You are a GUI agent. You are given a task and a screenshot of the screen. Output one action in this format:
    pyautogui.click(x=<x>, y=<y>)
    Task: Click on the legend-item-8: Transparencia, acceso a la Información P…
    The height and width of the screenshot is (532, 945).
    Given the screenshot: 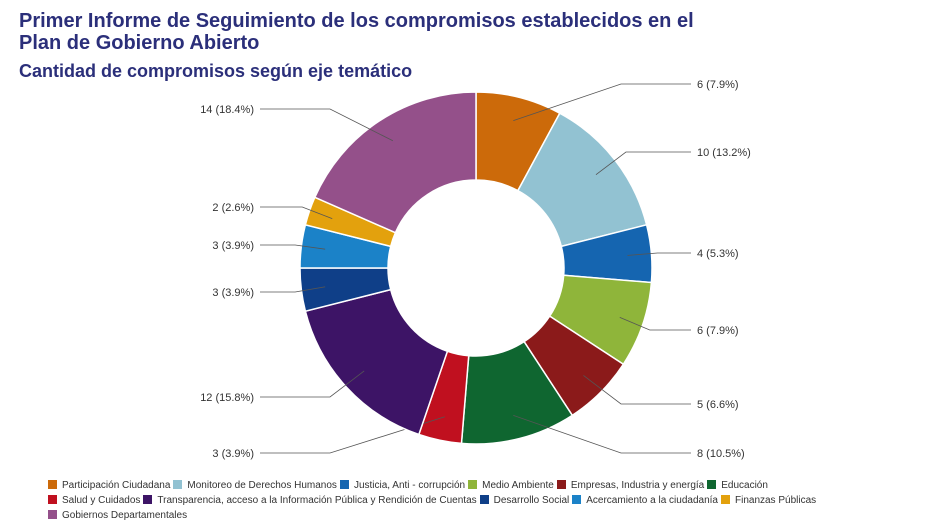 What is the action you would take?
    pyautogui.click(x=310, y=500)
    